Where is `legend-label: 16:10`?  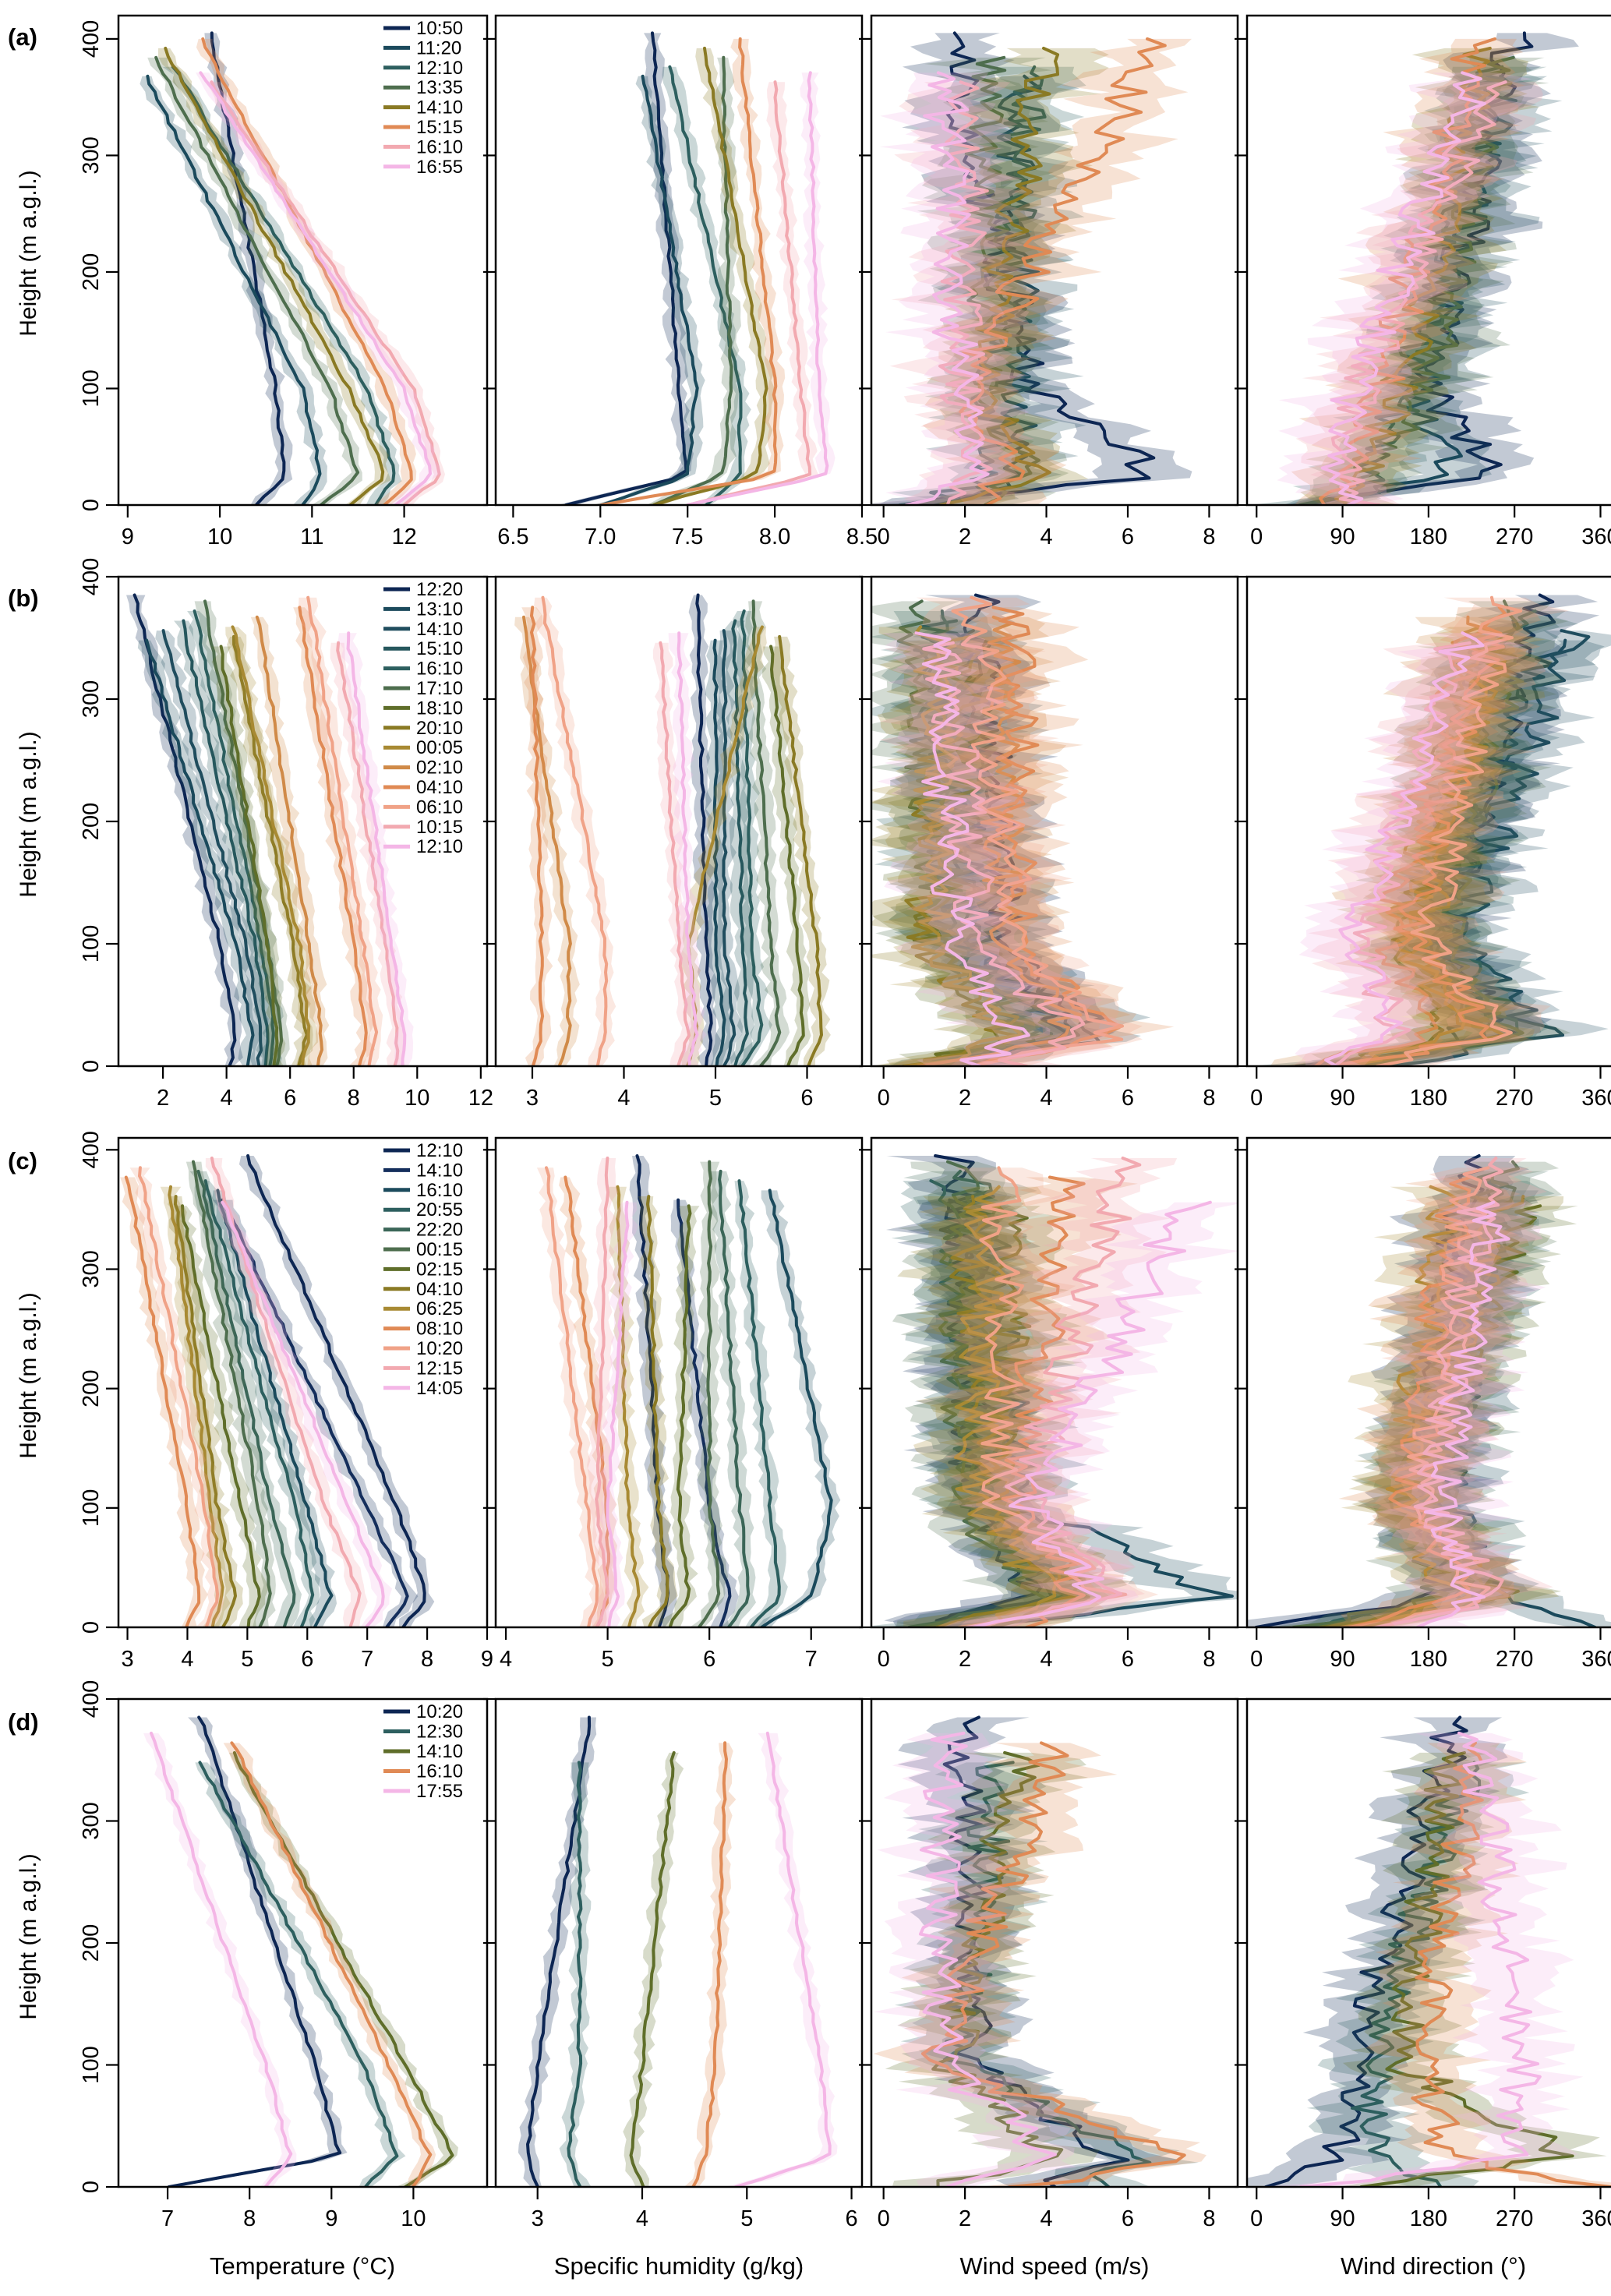
legend-label: 16:10 is located at coordinates (439, 146).